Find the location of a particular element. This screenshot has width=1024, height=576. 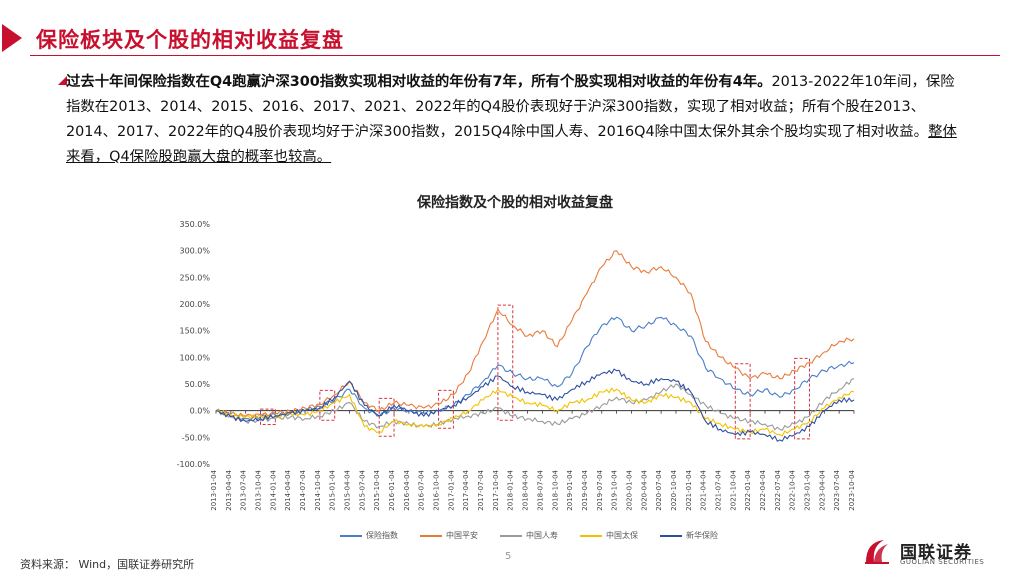

x-tick-label: 2019-07-04 is located at coordinates (600, 489).